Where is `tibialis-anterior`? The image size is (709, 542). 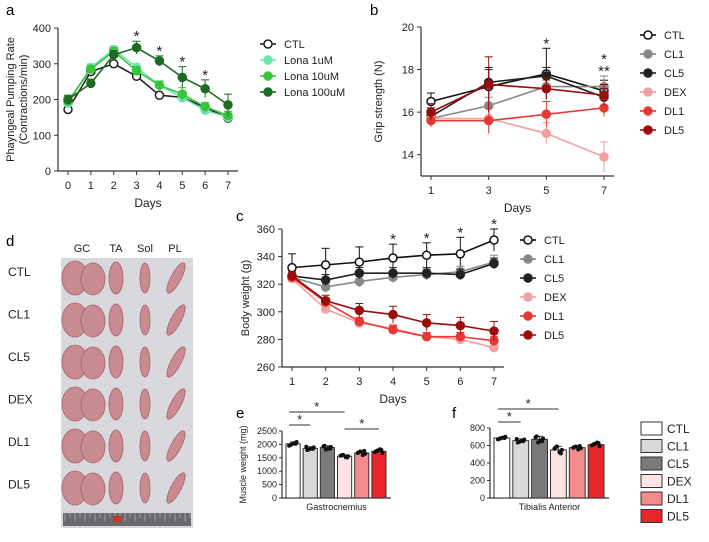
tibialis-anterior is located at coordinates (116, 362).